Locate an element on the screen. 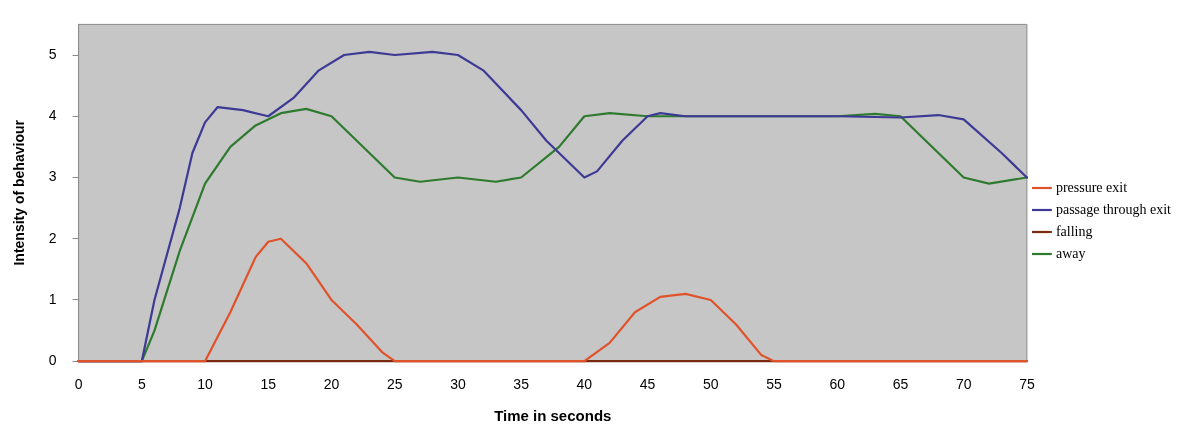 This screenshot has height=436, width=1191. x-tick-label: 35 is located at coordinates (521, 384).